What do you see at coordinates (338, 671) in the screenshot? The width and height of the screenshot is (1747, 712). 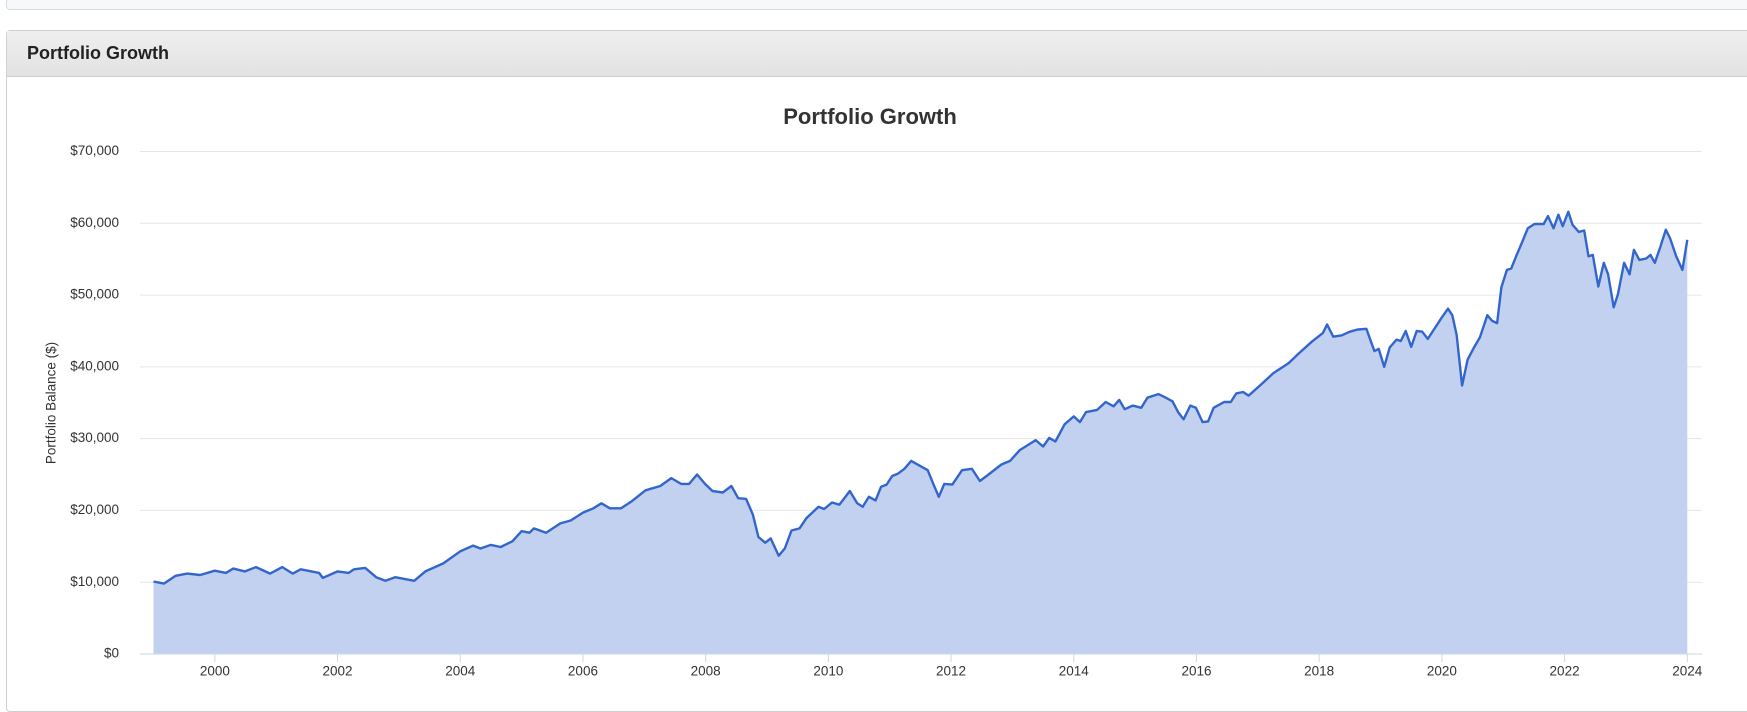 I see `x-tick-label: 2002` at bounding box center [338, 671].